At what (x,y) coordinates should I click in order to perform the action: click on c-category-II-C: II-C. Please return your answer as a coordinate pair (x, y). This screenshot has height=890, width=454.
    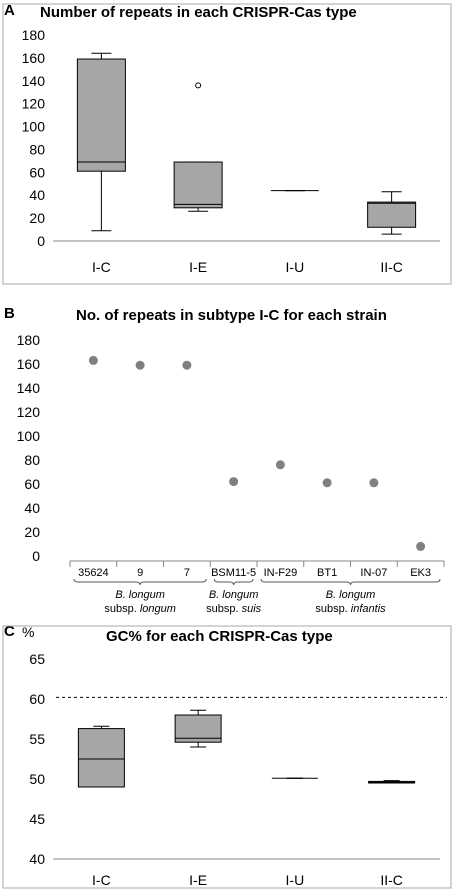
    Looking at the image, I should click on (391, 880).